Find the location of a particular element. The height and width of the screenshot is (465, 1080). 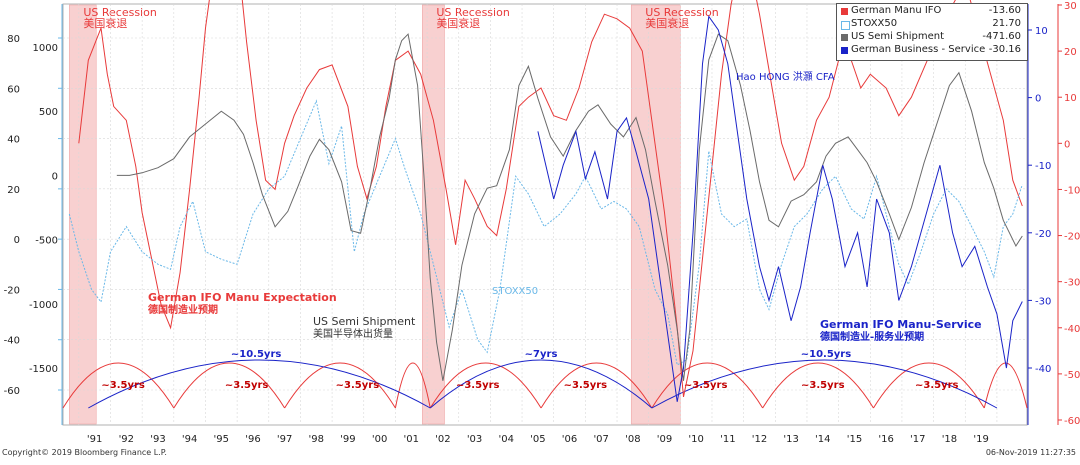

annotation-semi-cn: 美国半导体出货量 is located at coordinates (353, 333).